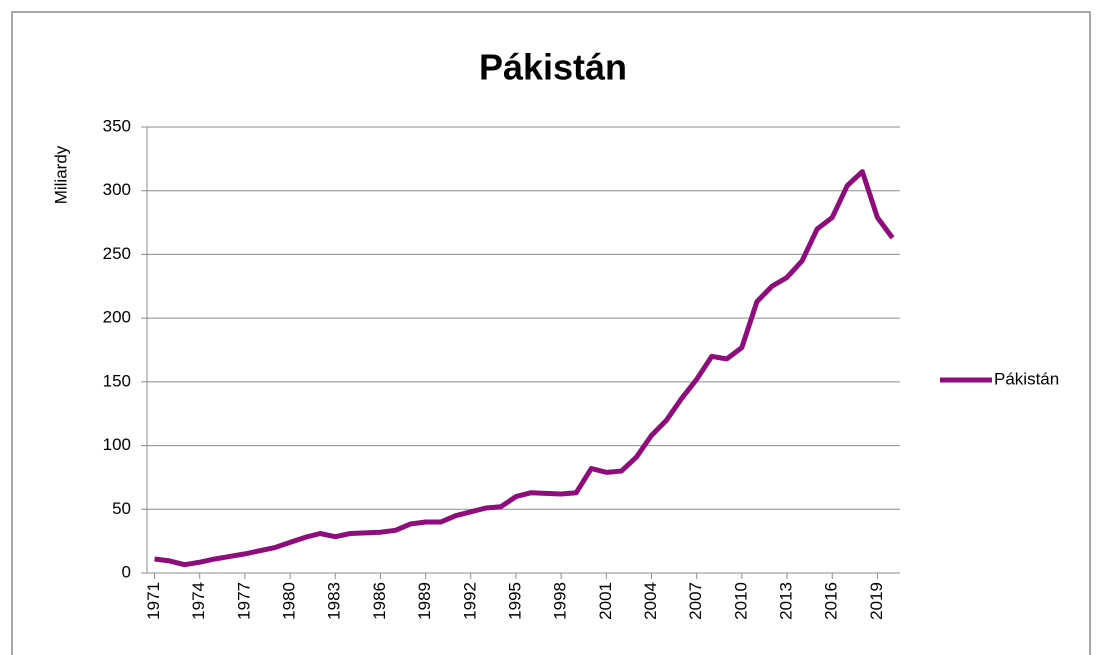 This screenshot has width=1102, height=655. What do you see at coordinates (289, 601) in the screenshot?
I see `x-tick-label: 1980` at bounding box center [289, 601].